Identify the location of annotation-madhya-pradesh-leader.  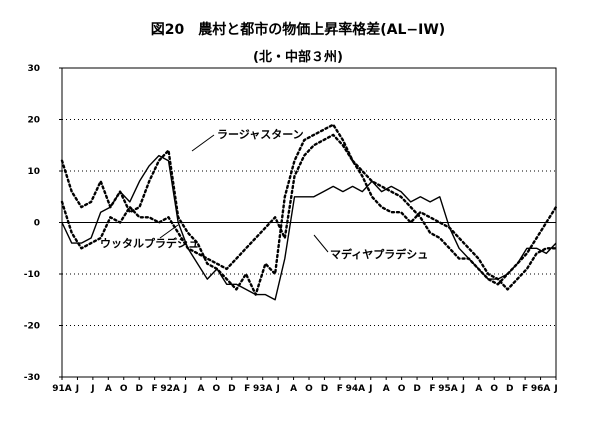
(321, 243).